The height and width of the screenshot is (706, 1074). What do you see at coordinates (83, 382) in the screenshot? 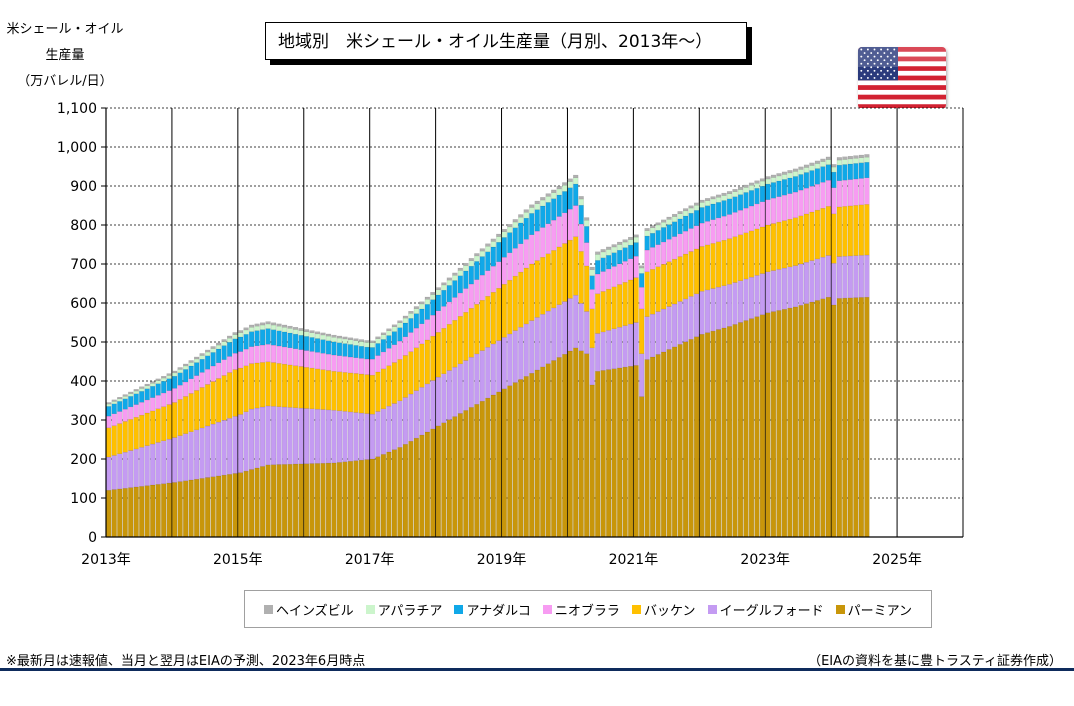
I see `y-tick-label: 400` at bounding box center [83, 382].